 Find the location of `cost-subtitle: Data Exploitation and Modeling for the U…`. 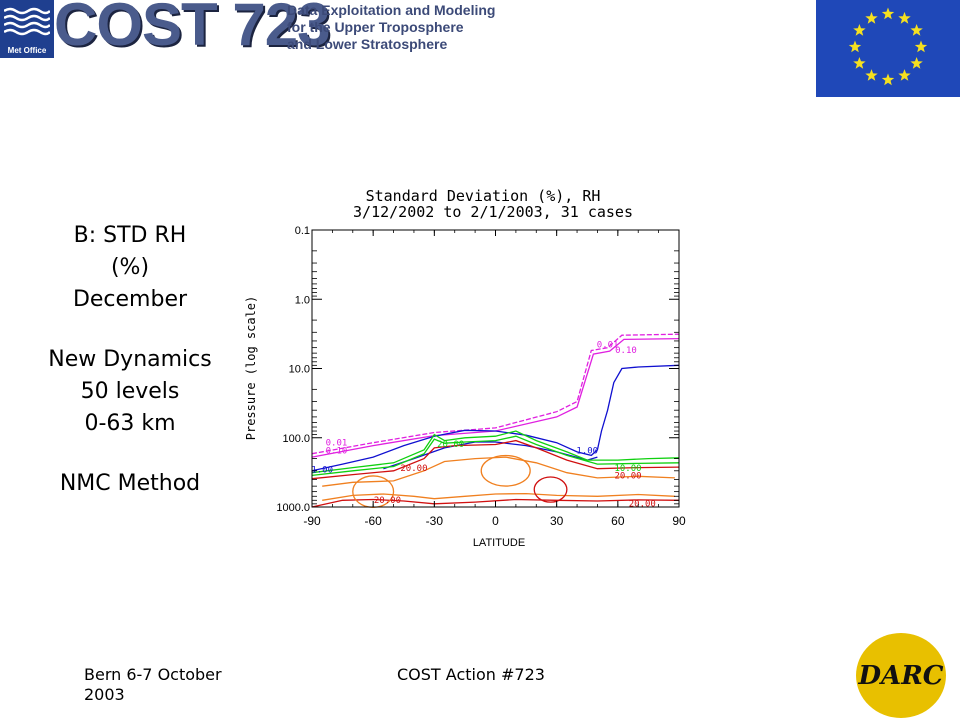

cost-subtitle: Data Exploitation and Modeling for the U… is located at coordinates (391, 27).